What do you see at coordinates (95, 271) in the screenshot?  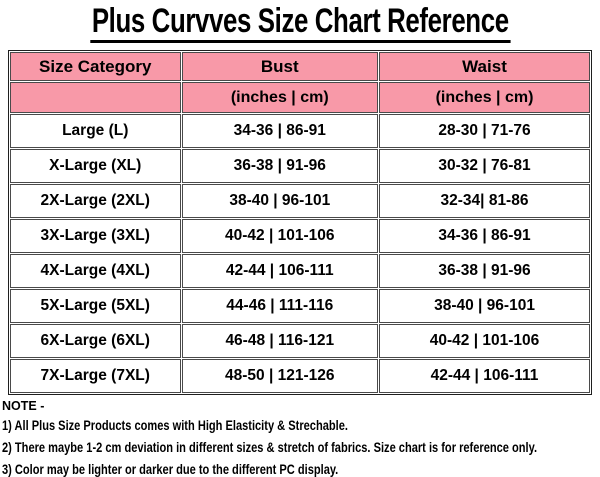 I see `size-cell: 4X-Large (4XL)` at bounding box center [95, 271].